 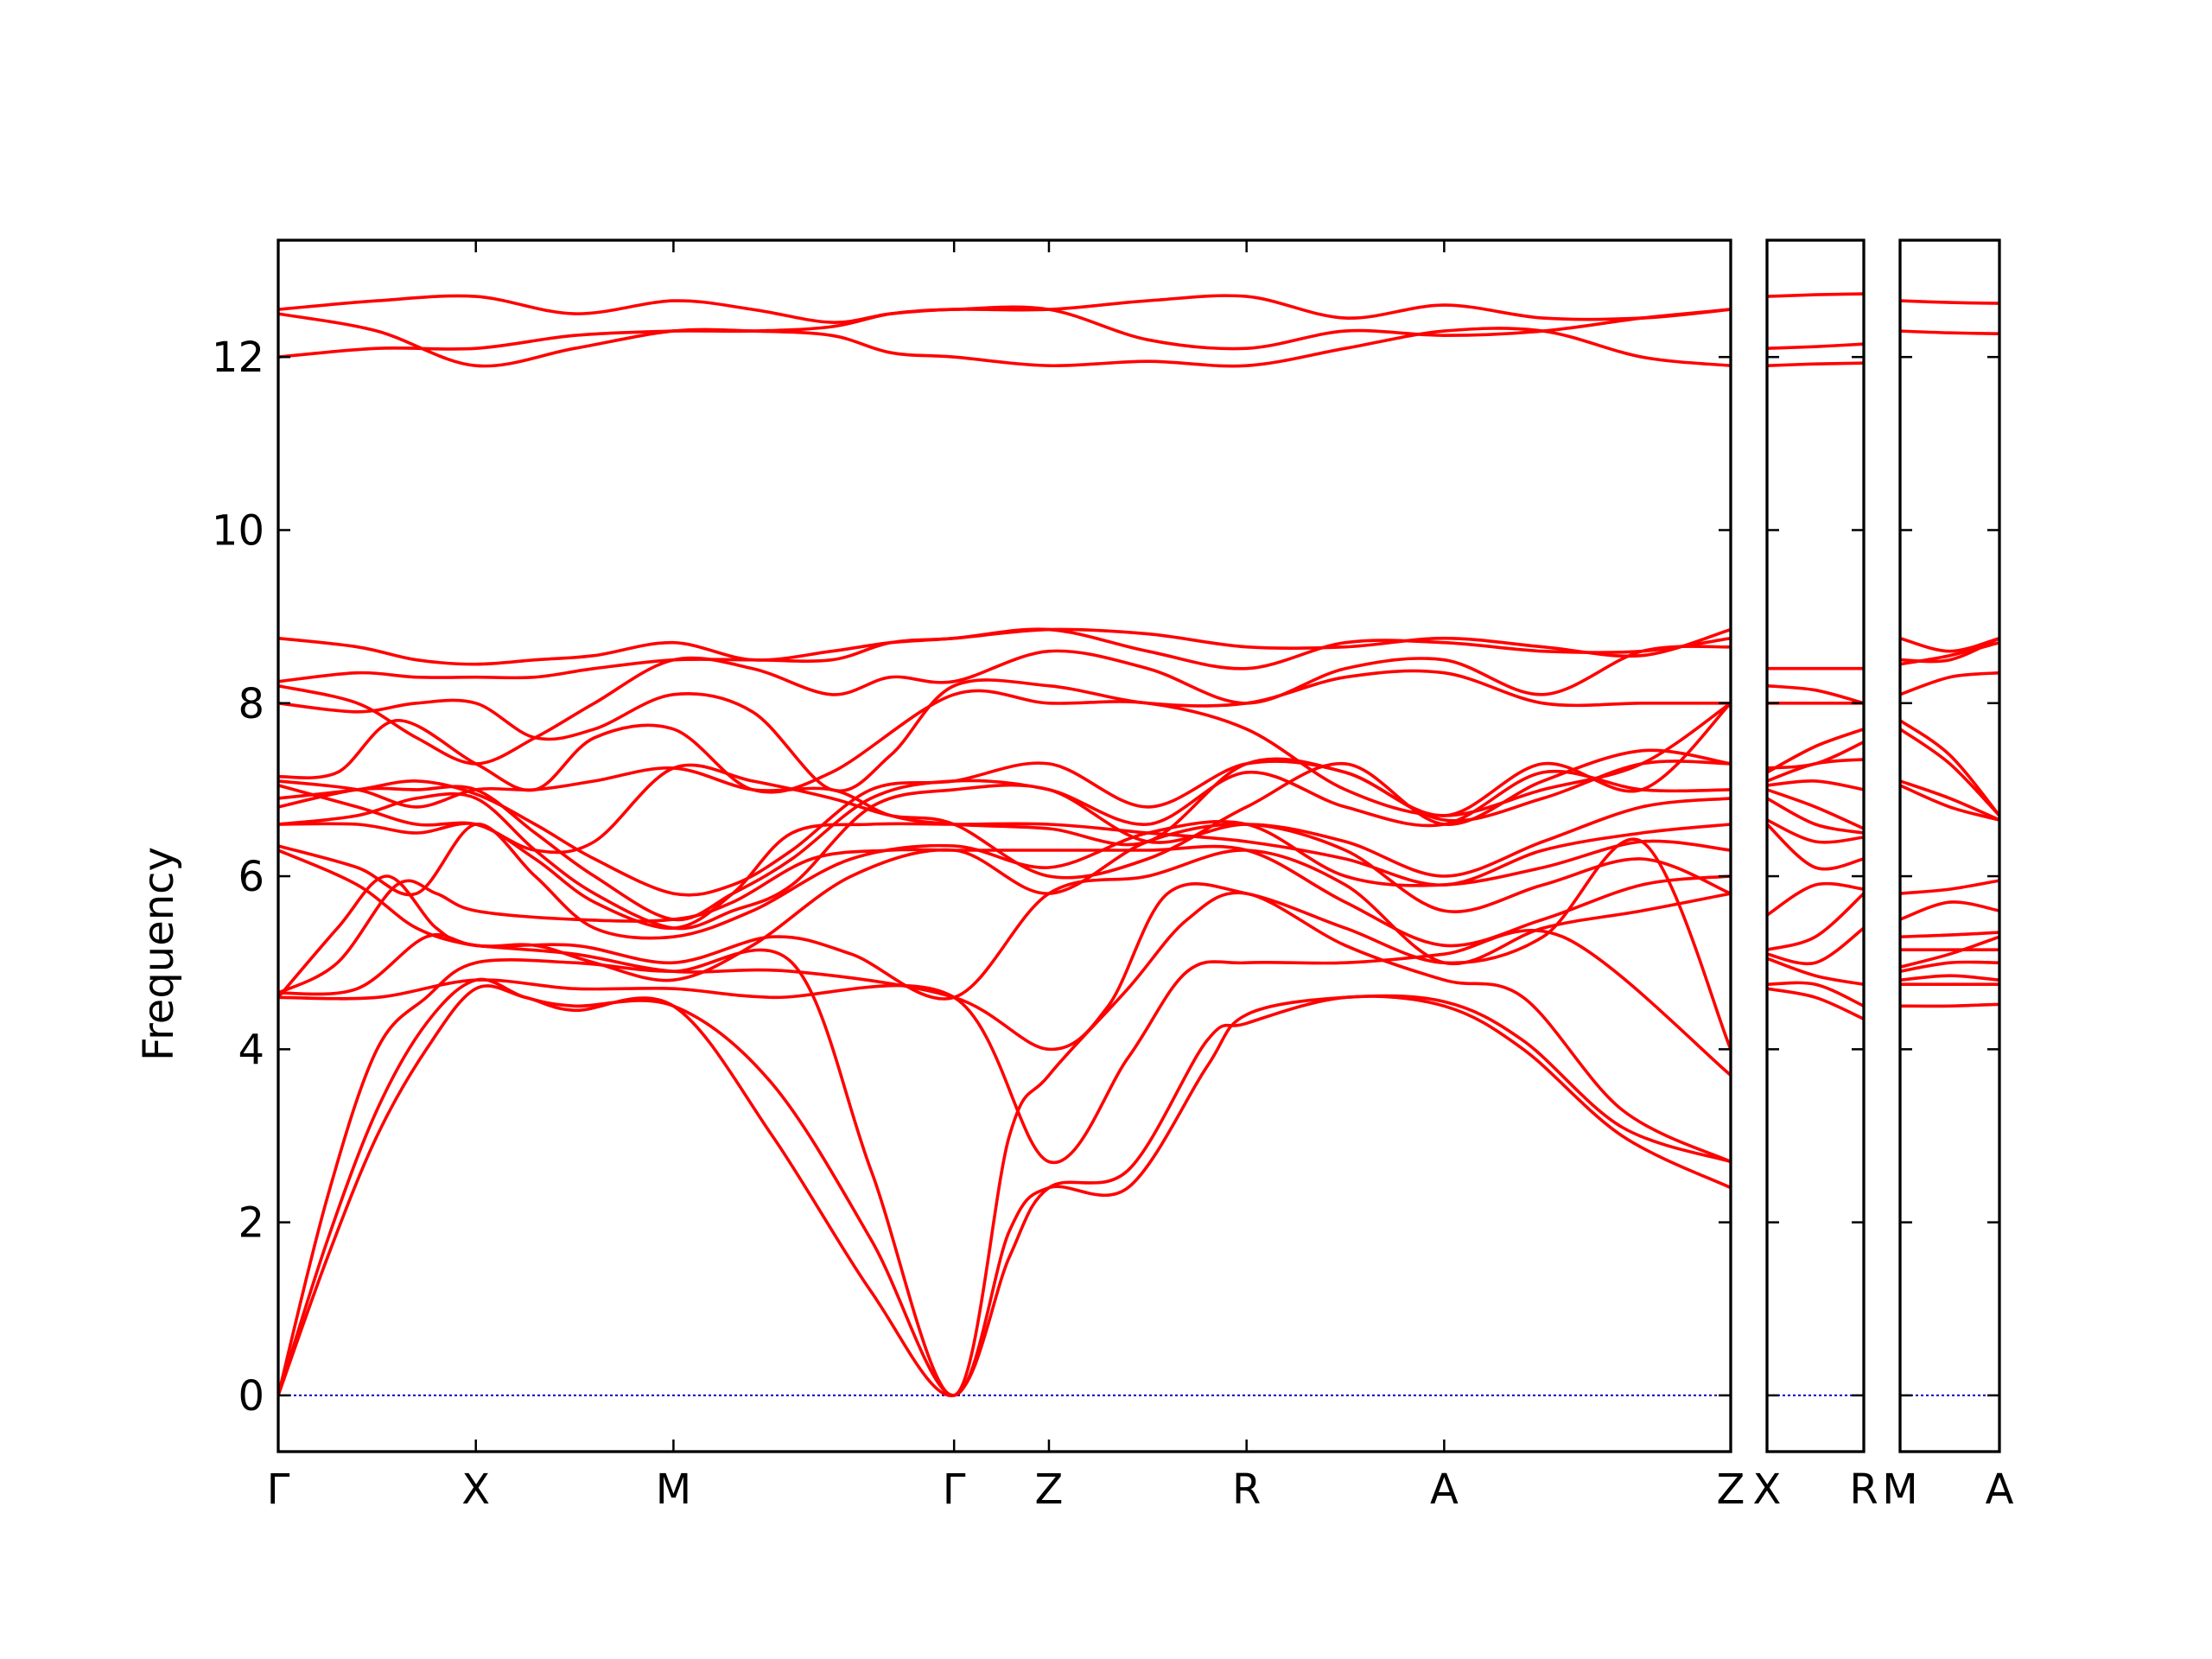 I want to click on y-tick-label: 2, so click(x=251, y=1223).